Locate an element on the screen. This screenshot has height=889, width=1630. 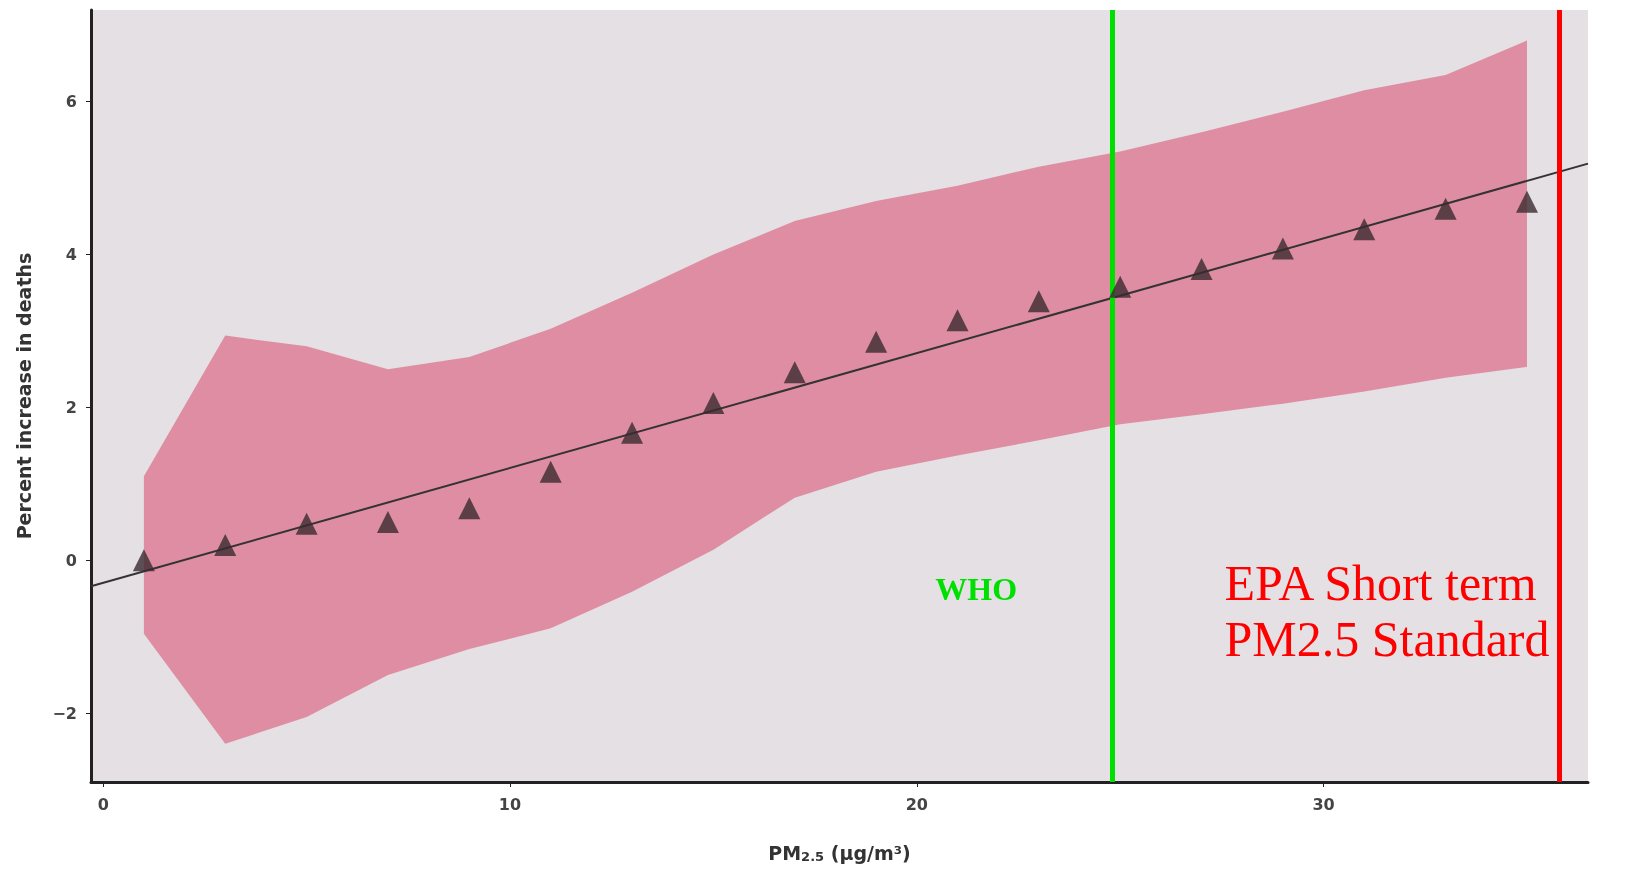
y-tick-label: 0 is located at coordinates (71, 560).